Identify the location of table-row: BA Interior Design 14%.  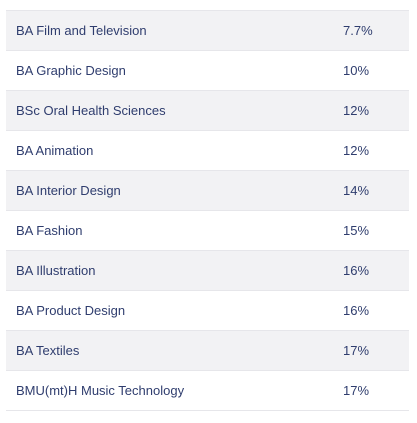
(207, 191).